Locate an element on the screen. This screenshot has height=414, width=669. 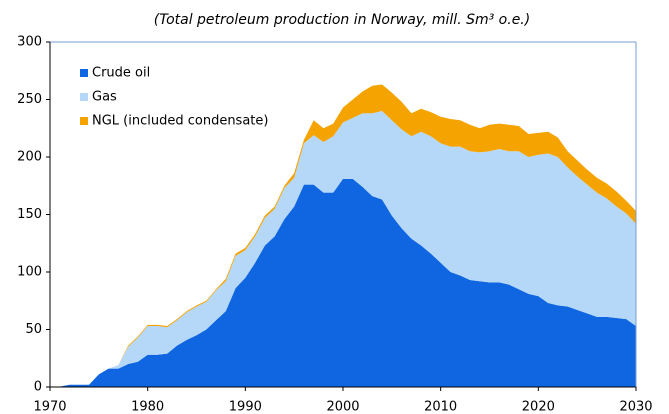
y-tick-label: 50 is located at coordinates (33, 329).